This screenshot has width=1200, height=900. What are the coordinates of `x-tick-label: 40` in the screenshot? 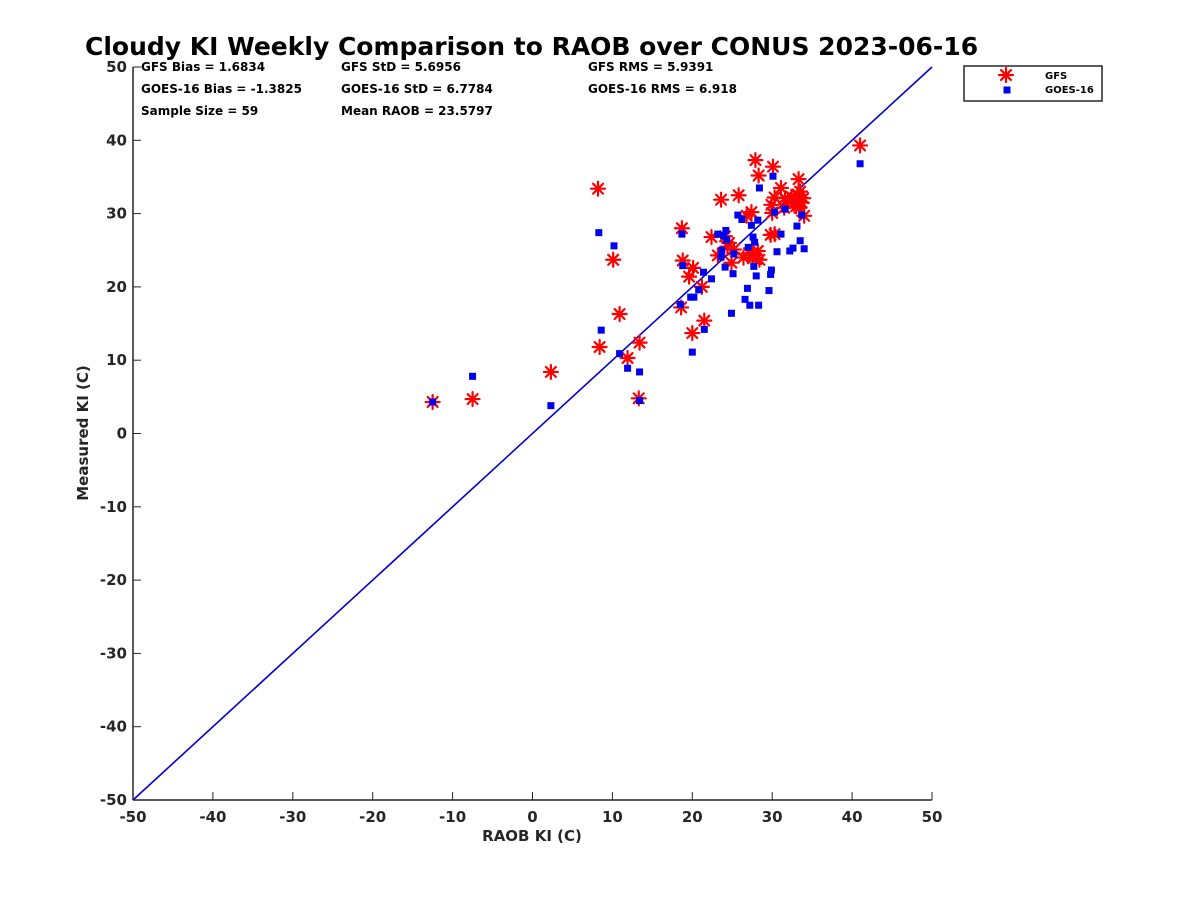 It's located at (852, 817).